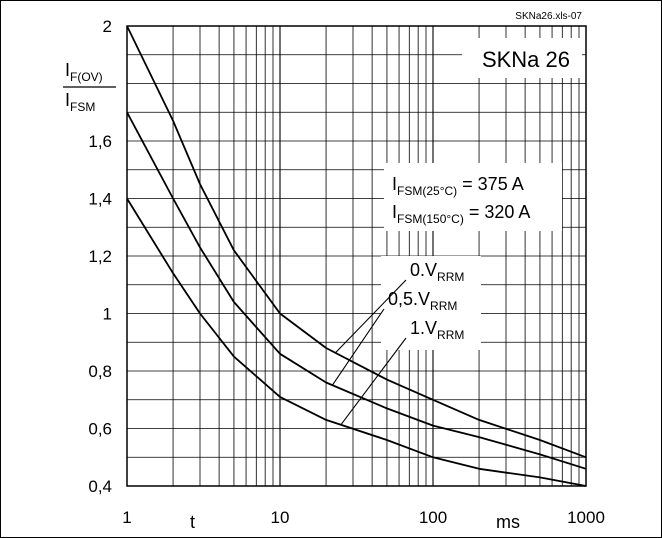 This screenshot has height=538, width=662. I want to click on x-label-t: t, so click(192, 522).